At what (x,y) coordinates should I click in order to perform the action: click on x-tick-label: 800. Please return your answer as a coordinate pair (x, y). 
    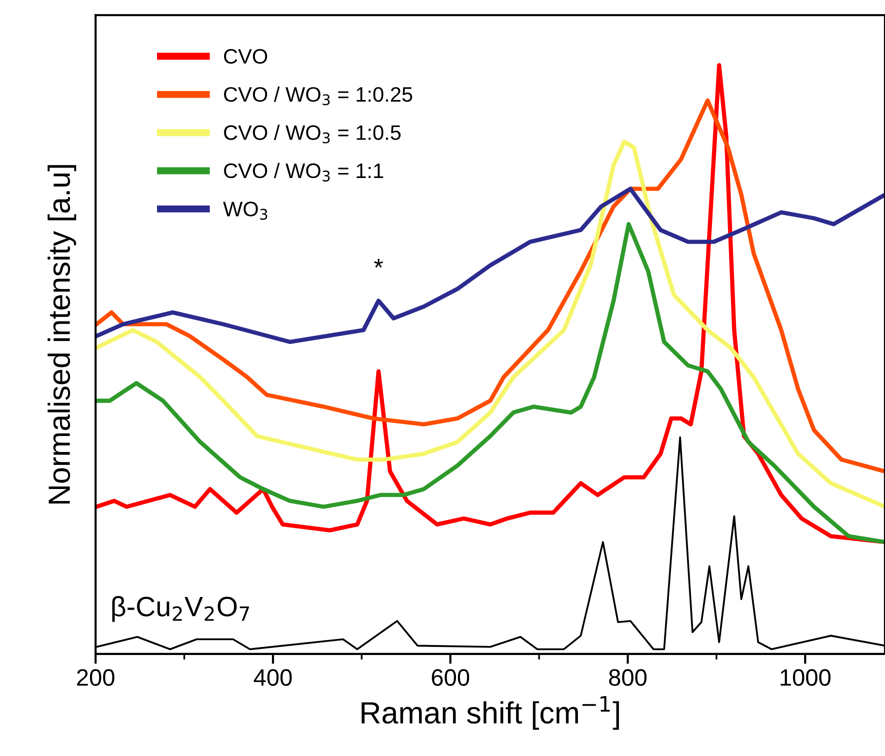
    Looking at the image, I should click on (628, 677).